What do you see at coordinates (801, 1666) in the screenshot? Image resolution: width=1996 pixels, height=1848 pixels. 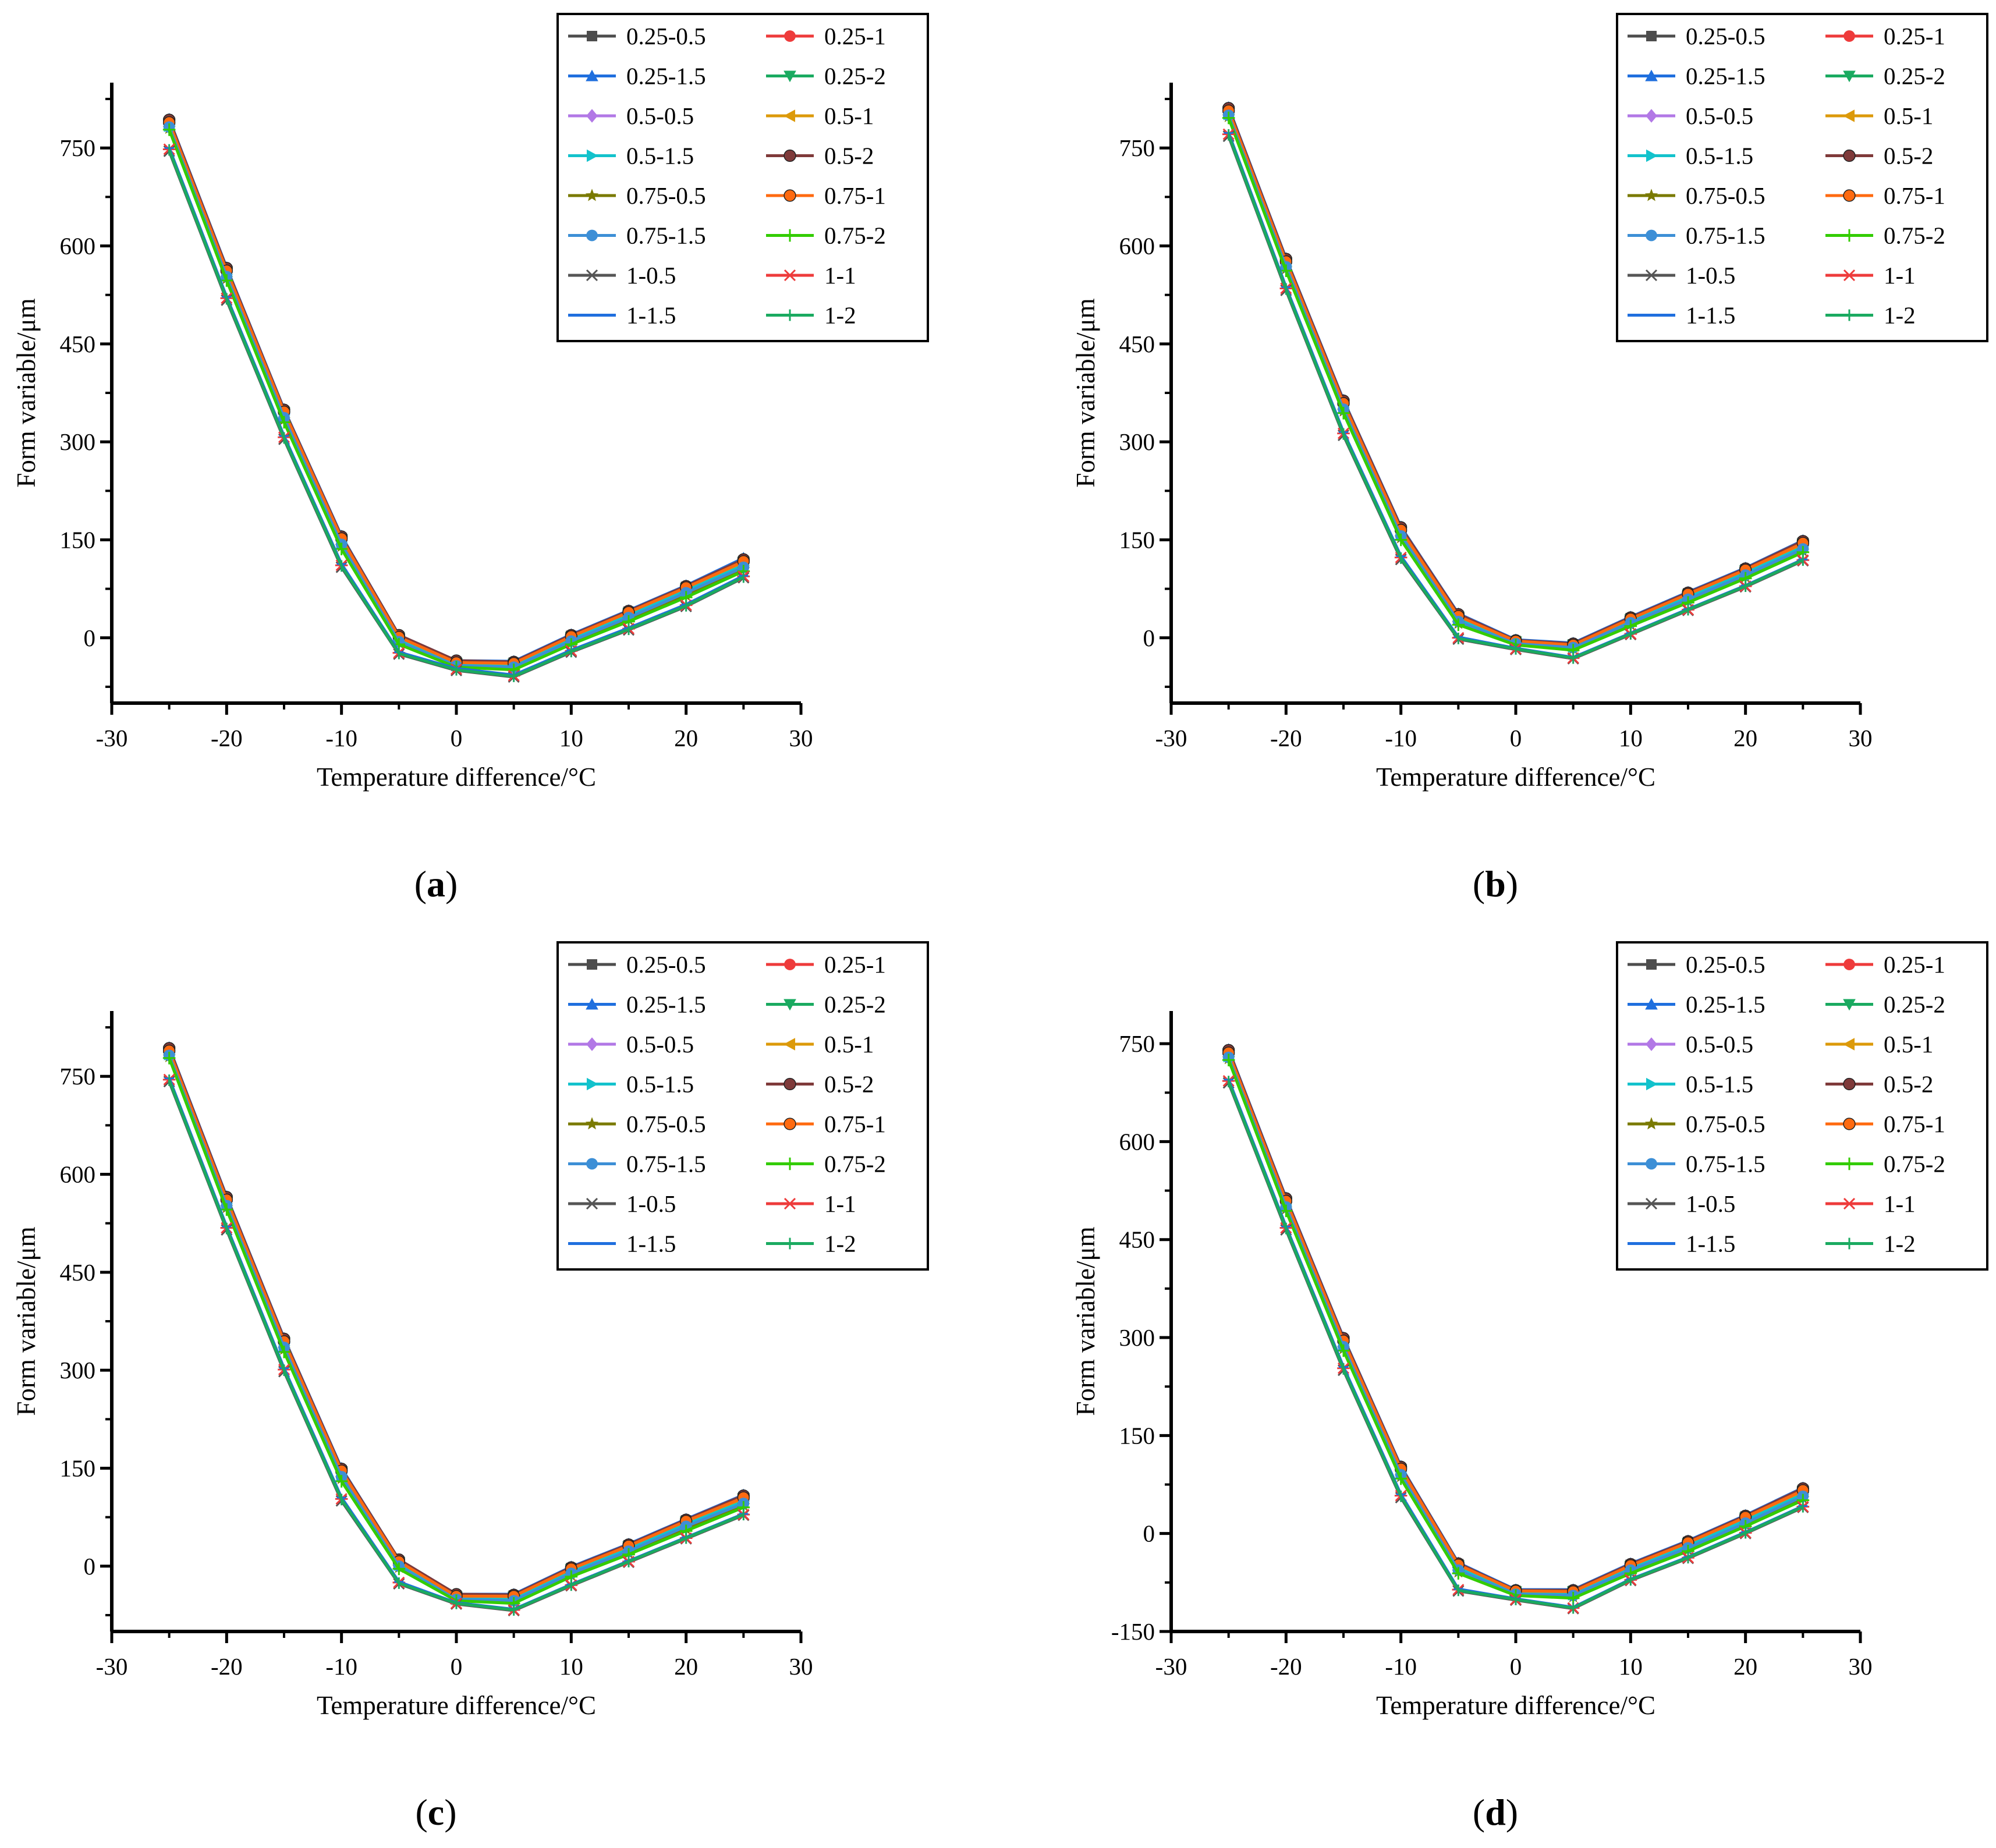 I see `x-tick-label: 30` at bounding box center [801, 1666].